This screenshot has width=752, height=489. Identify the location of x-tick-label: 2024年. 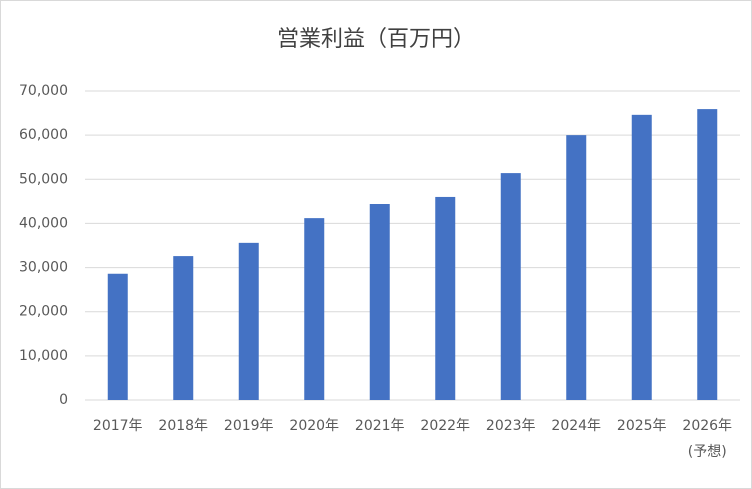
(576, 426).